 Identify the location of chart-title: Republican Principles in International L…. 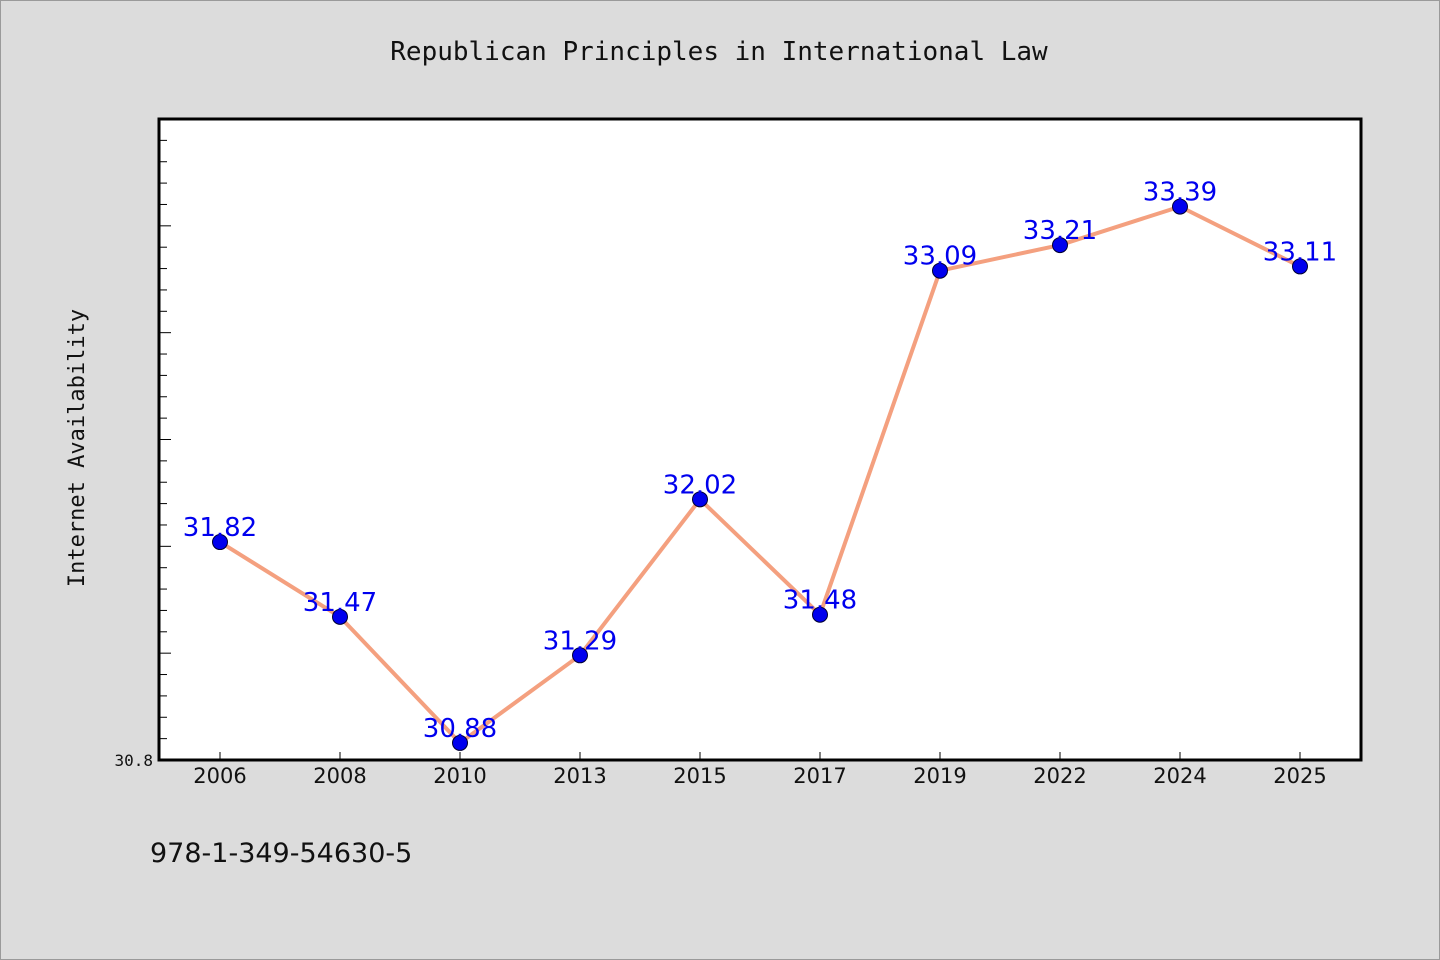
(719, 52).